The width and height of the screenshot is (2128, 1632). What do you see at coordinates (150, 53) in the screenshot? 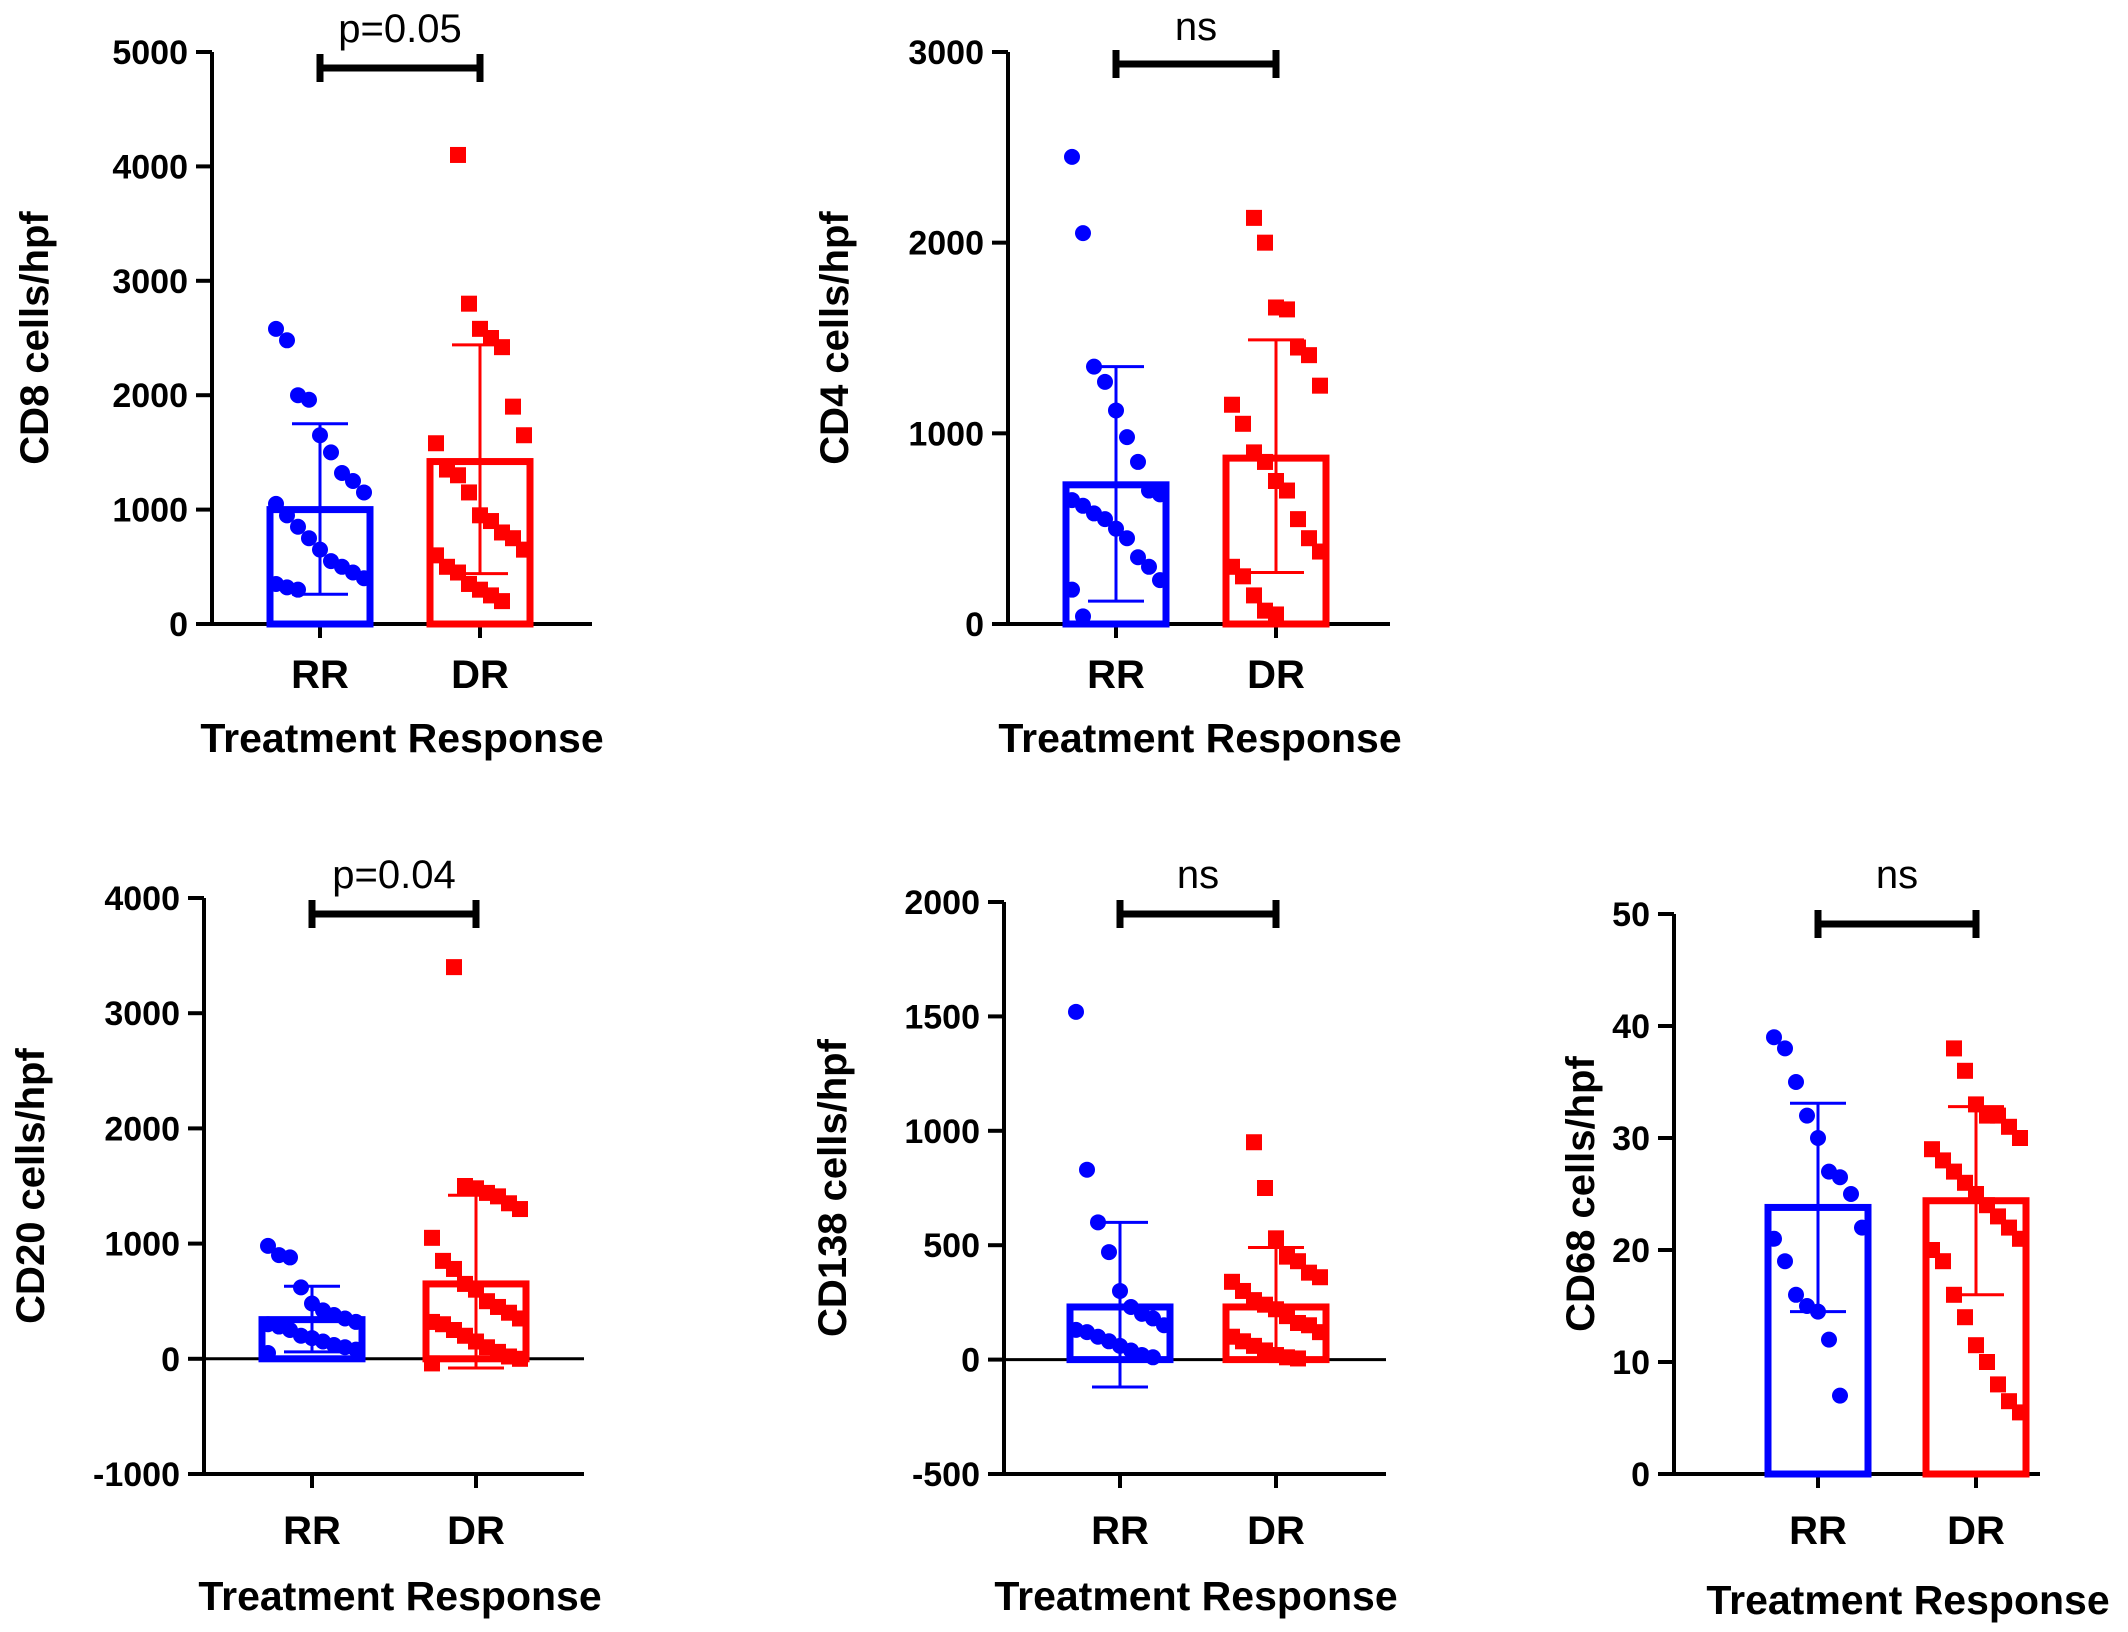
I see `y-tick-label: 5000` at bounding box center [150, 53].